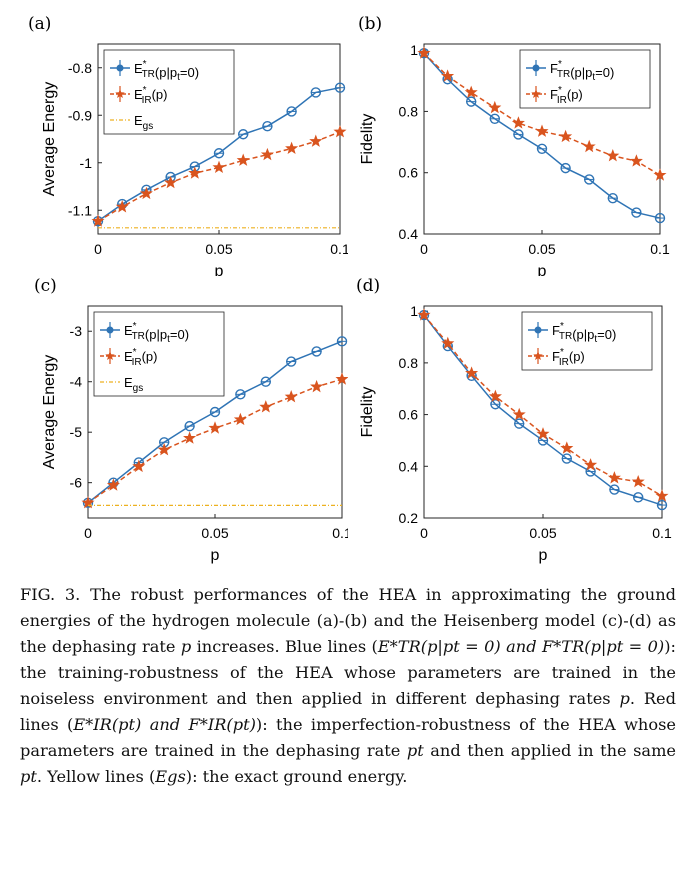  Describe the element at coordinates (156, 333) in the screenshot. I see `legend-label: E* TR(p|pt=0)` at that location.